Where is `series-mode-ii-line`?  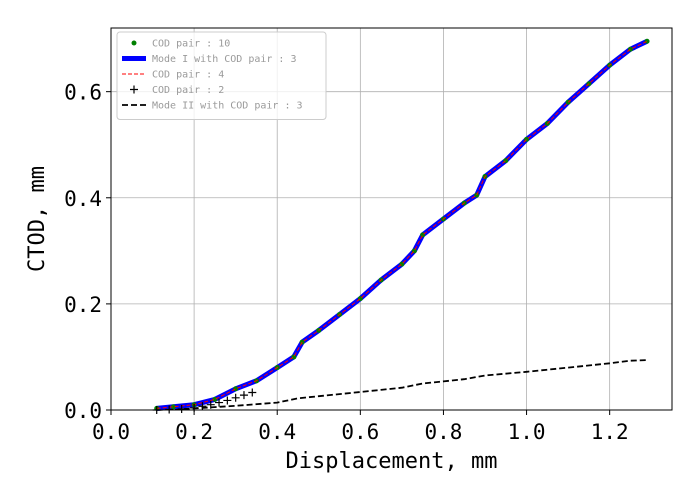 series-mode-ii-line is located at coordinates (402, 385).